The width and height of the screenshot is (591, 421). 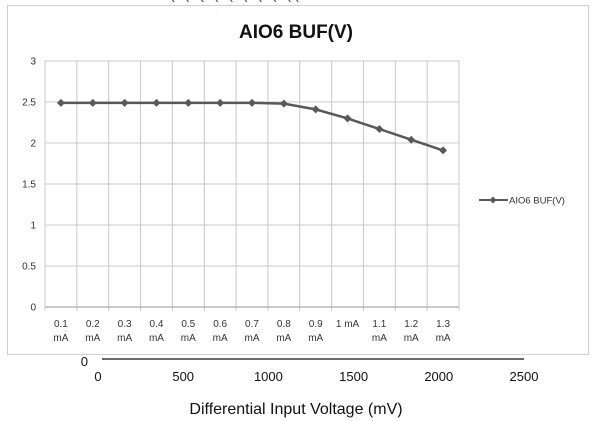 What do you see at coordinates (188, 324) in the screenshot?
I see `x-tick-label: 0.5` at bounding box center [188, 324].